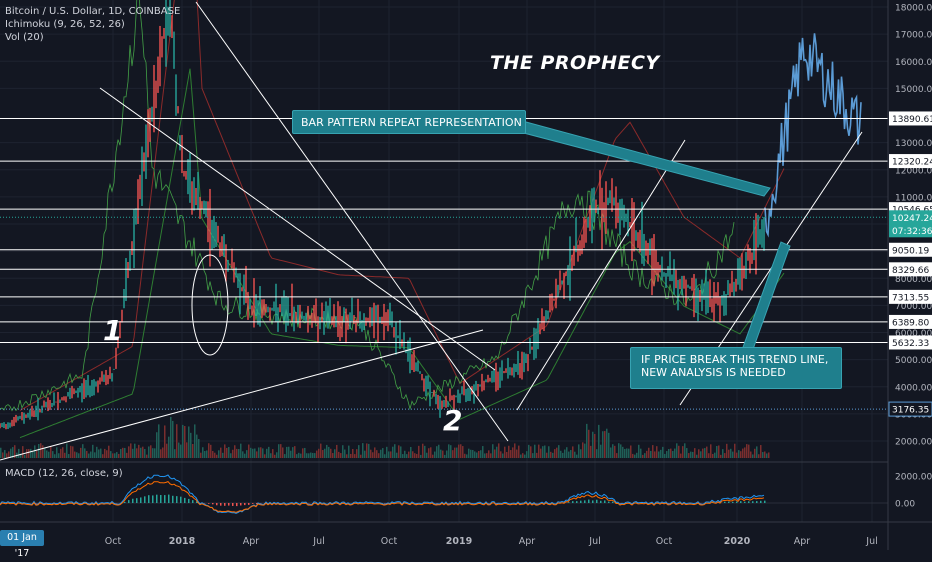  What do you see at coordinates (912, 232) in the screenshot?
I see `countdown-label: 07:32:36` at bounding box center [912, 232].